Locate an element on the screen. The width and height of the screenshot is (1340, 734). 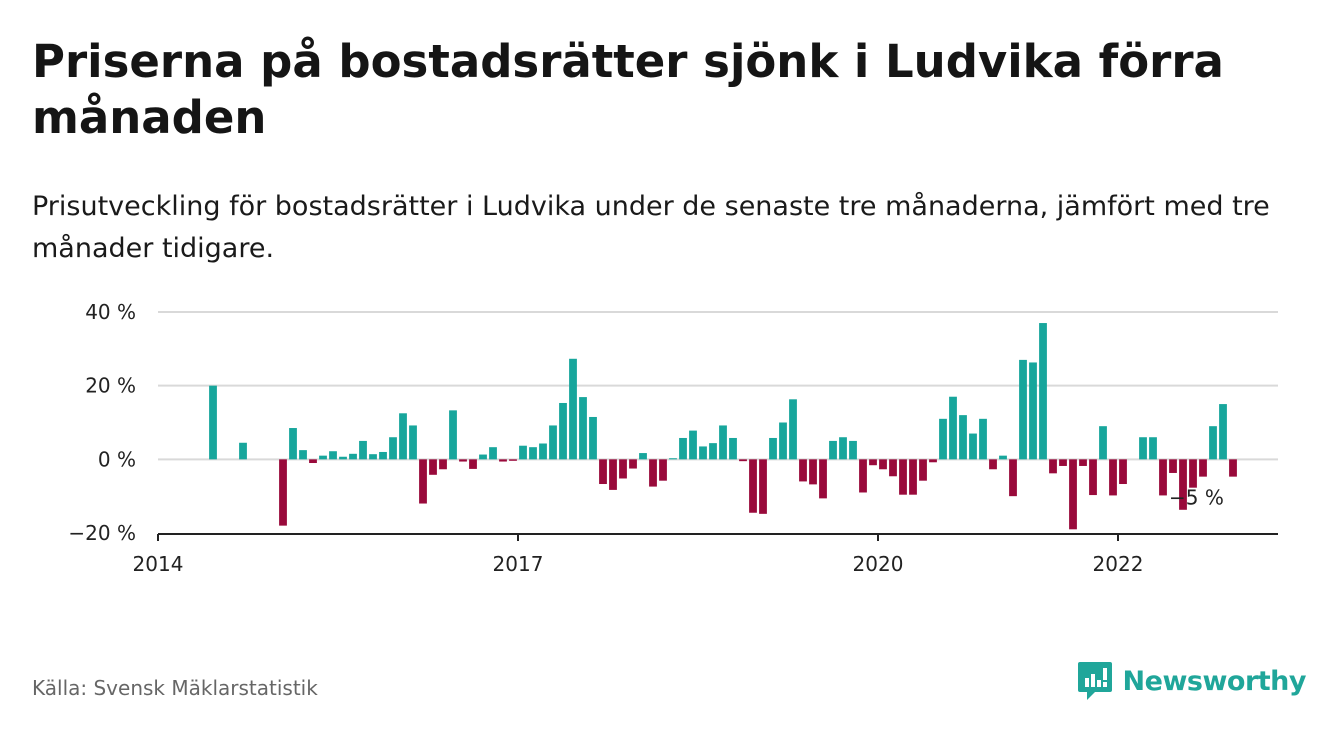
y-tick-label: 0 % is located at coordinates (117, 459).